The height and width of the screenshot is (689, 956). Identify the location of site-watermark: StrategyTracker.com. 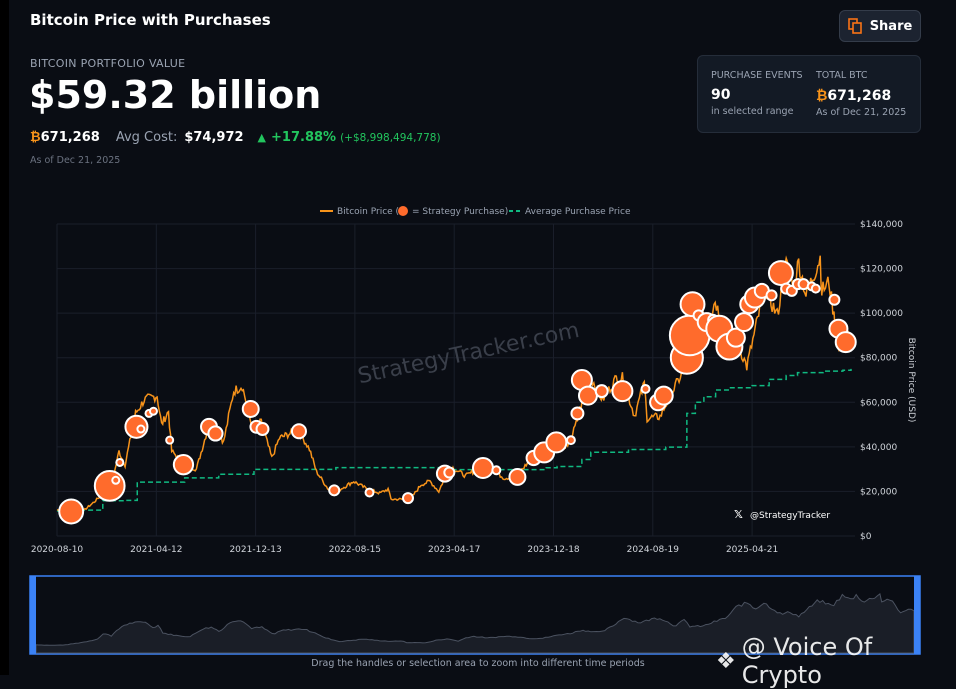
(469, 353).